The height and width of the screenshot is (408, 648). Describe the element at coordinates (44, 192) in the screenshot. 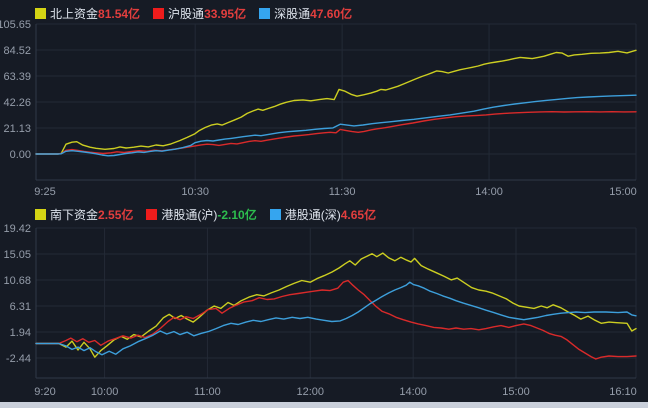

I see `northbound-x-tick-label: 9:25` at that location.